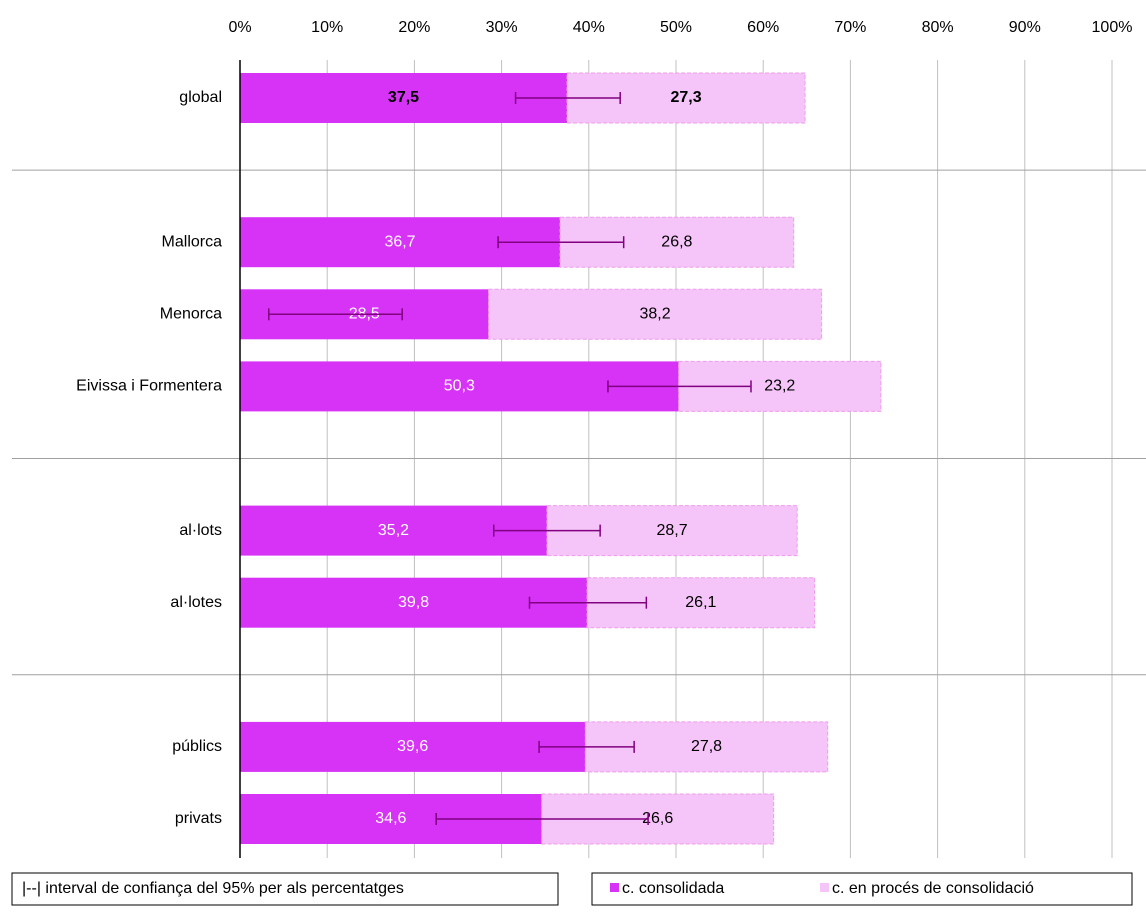 Image resolution: width=1146 pixels, height=912 pixels. I want to click on category-label: global, so click(200, 97).